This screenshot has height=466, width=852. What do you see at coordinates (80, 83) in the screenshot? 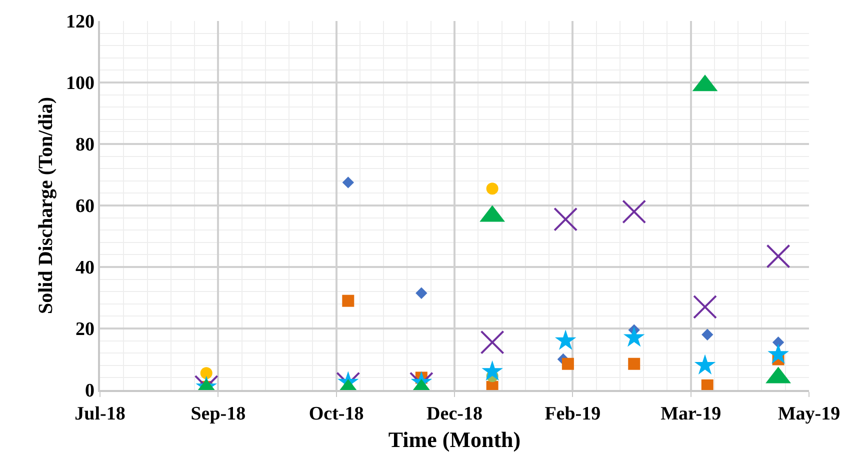
I see `y-tick-label: 100` at bounding box center [80, 83].